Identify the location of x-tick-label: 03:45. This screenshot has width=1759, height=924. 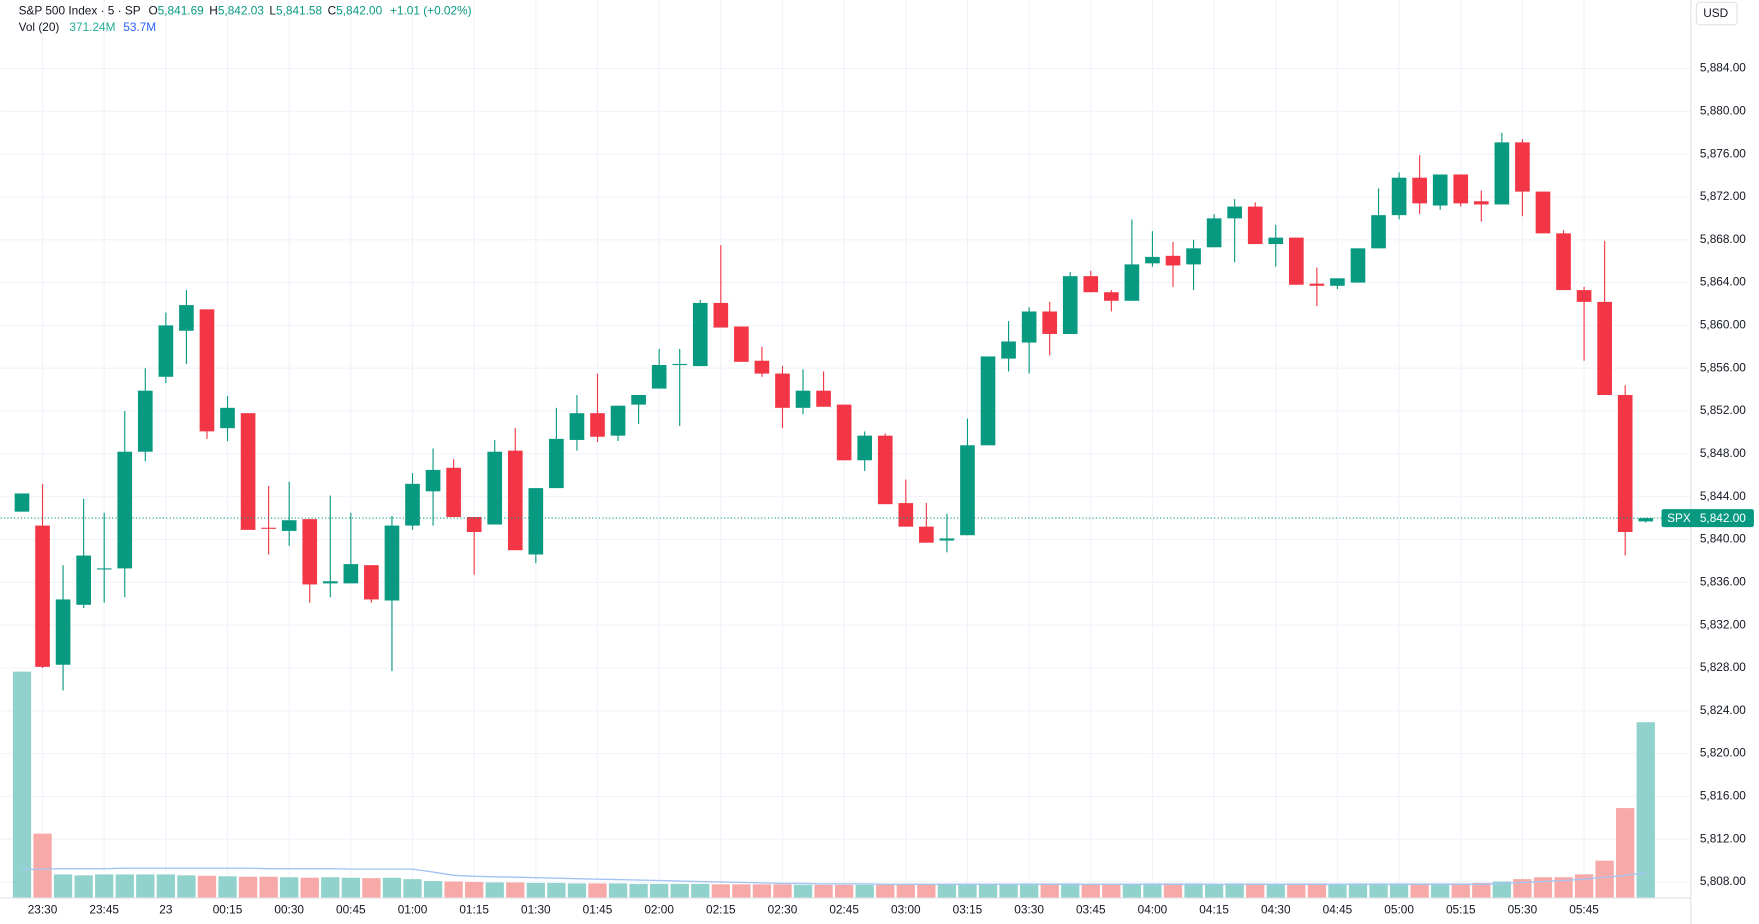
(1091, 910).